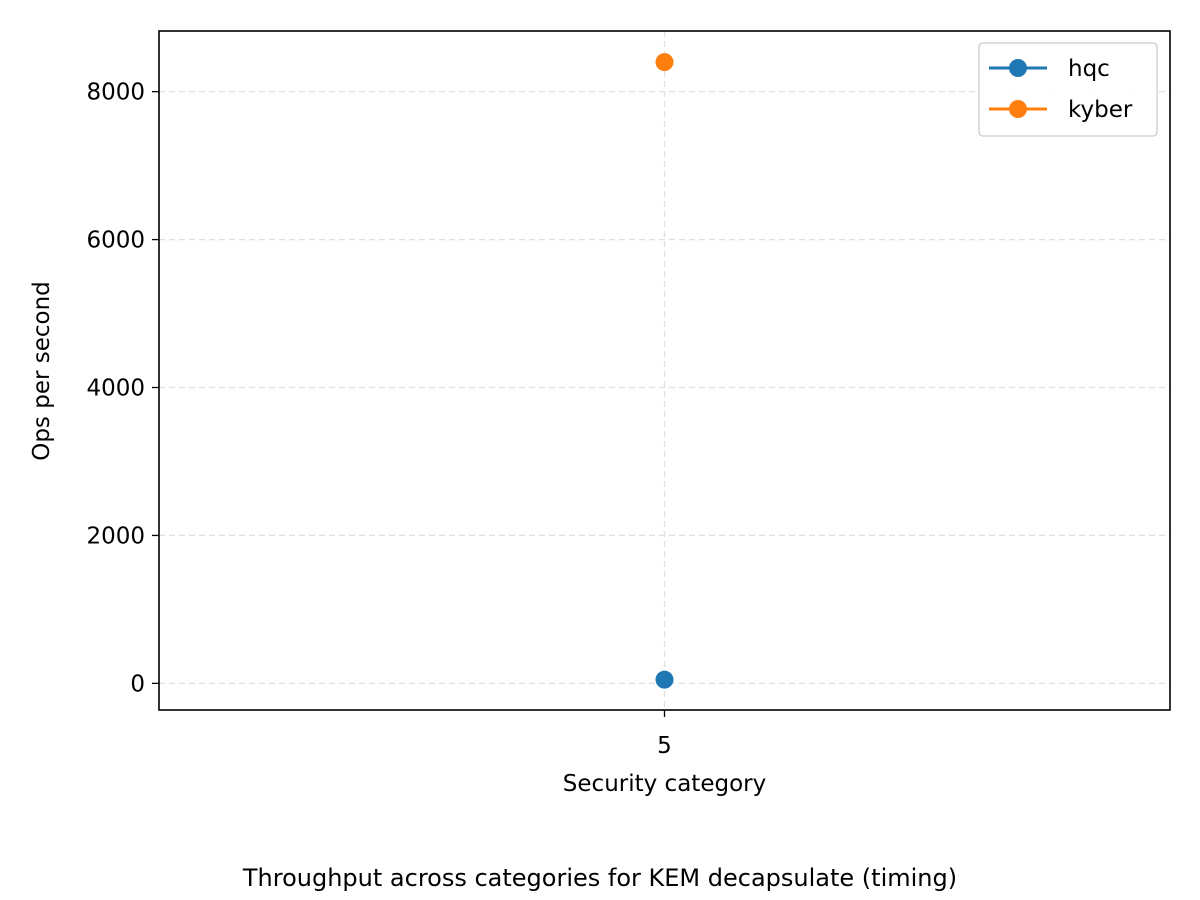 The height and width of the screenshot is (900, 1200). Describe the element at coordinates (115, 241) in the screenshot. I see `y-tick-label: 6000` at that location.